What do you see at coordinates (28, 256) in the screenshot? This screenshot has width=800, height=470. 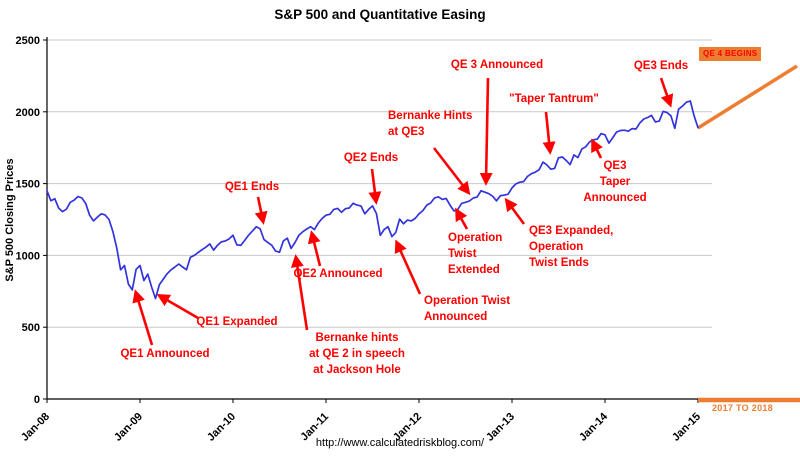 I see `y-tick-label: 1000` at bounding box center [28, 256].